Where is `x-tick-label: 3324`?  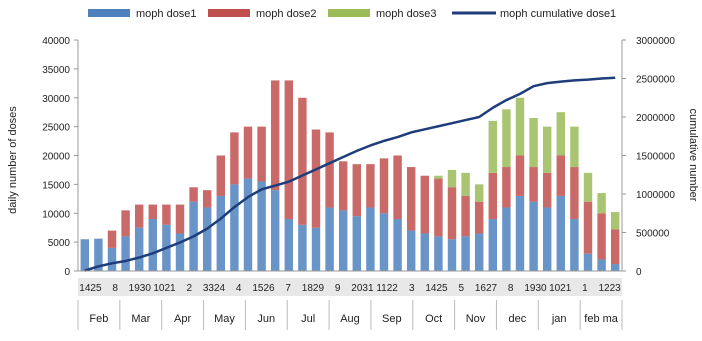 x-tick-label: 3324 is located at coordinates (214, 288).